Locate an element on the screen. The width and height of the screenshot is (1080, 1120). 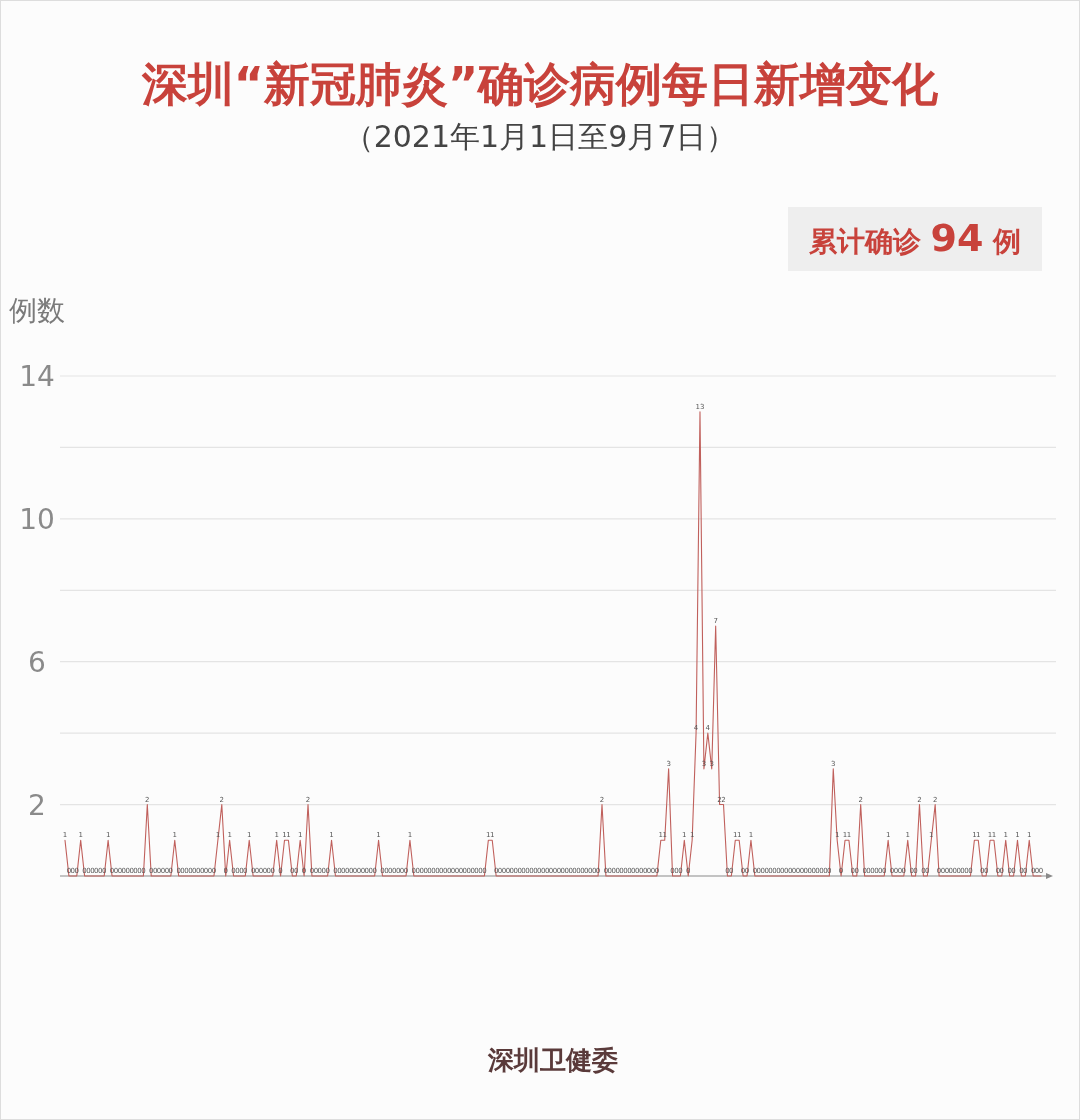
ylabel: 例数 is located at coordinates (37, 310).